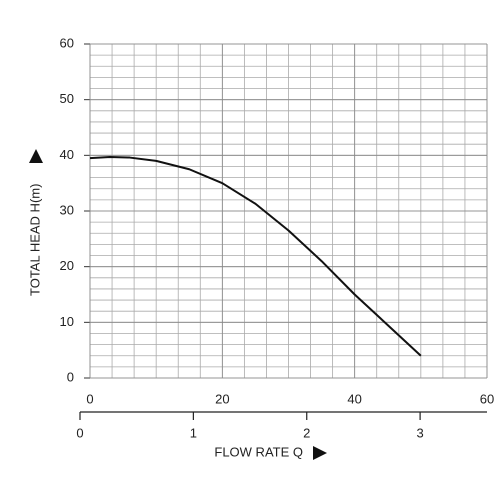 Image resolution: width=500 pixels, height=500 pixels. What do you see at coordinates (70, 376) in the screenshot?
I see `y-tick-label: 0` at bounding box center [70, 376].